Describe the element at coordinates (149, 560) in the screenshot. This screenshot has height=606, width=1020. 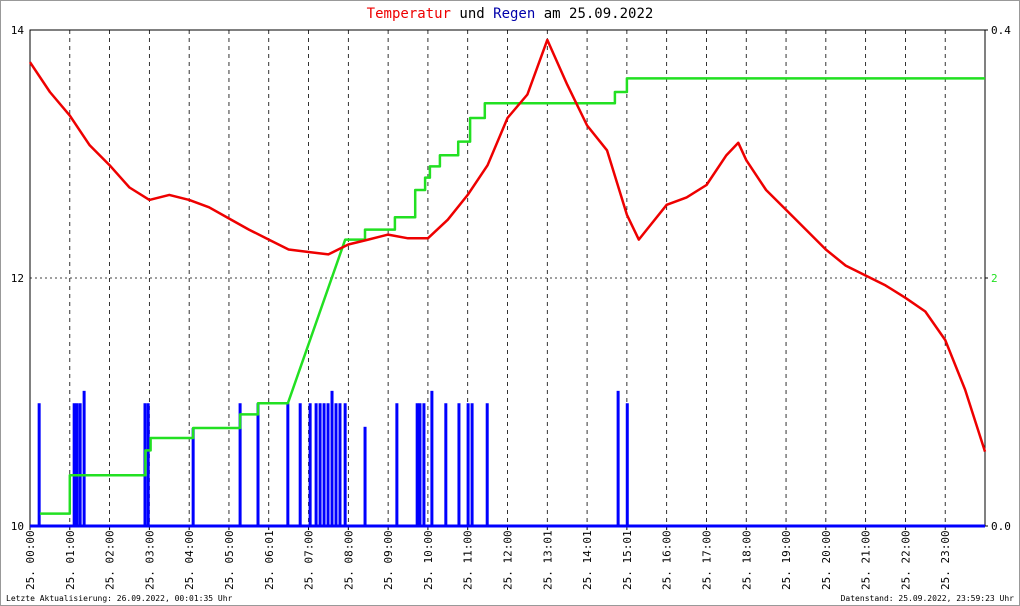
I see `x-tick-label: 25. 03:00` at that location.